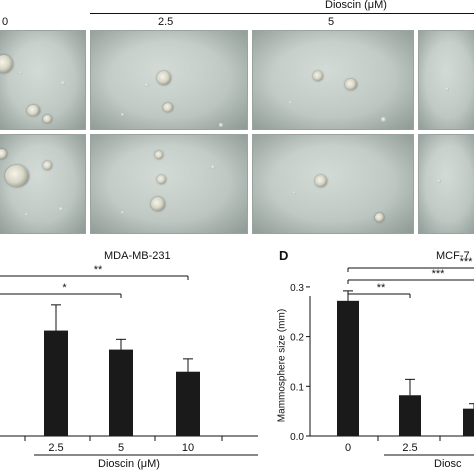 The height and width of the screenshot is (474, 474). I want to click on micrograph-r1-c4, so click(446, 80).